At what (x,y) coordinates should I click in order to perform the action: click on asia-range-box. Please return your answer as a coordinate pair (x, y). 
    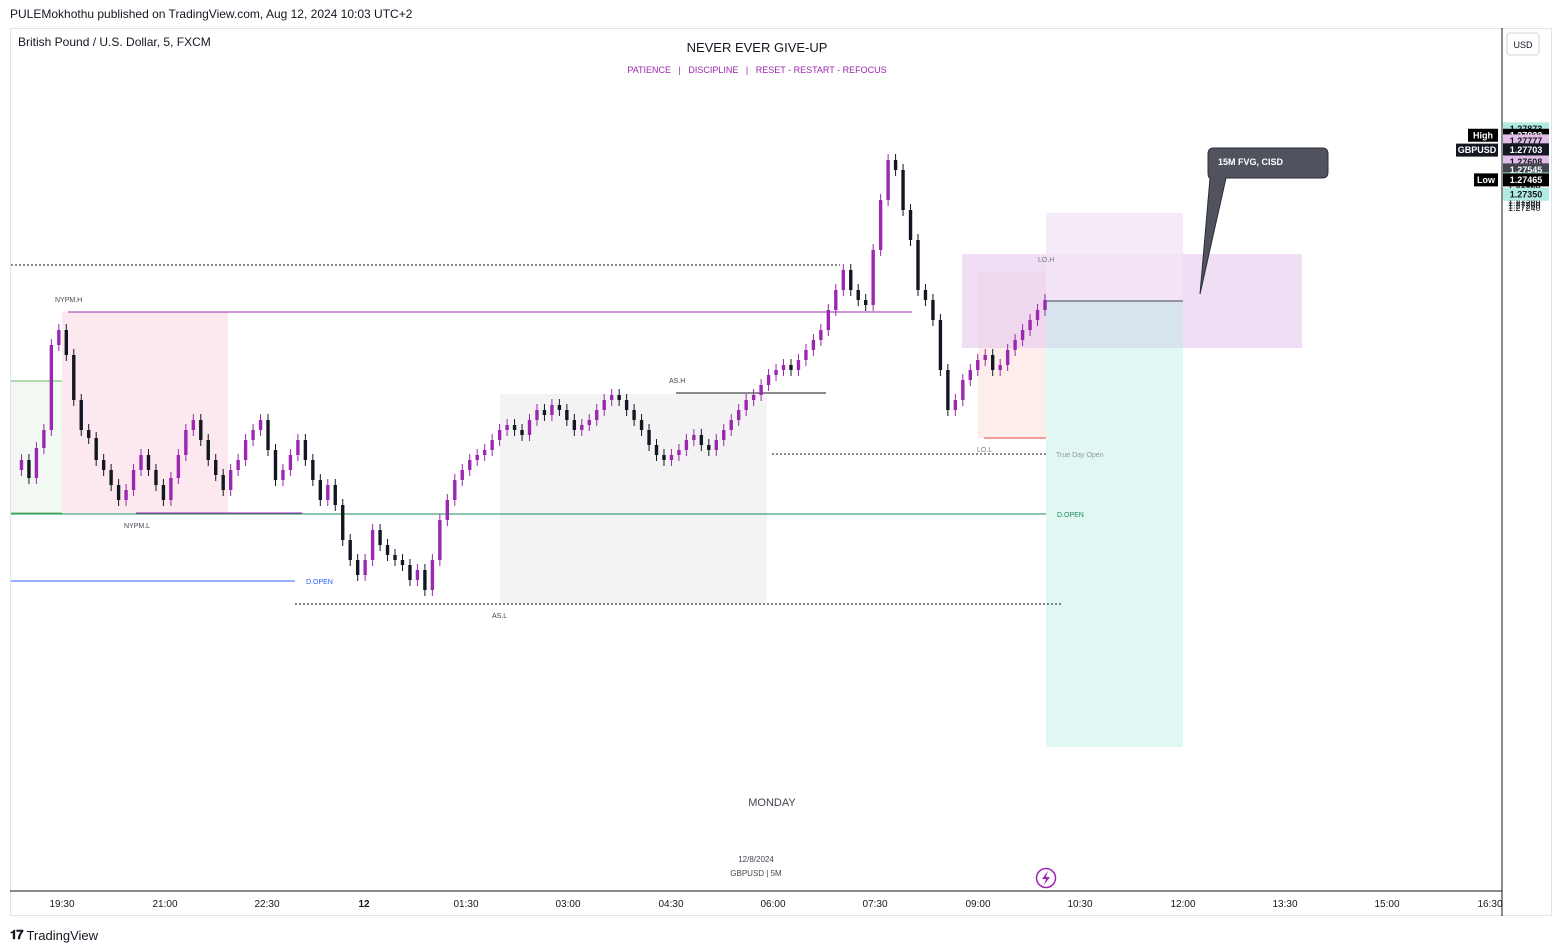
    Looking at the image, I should click on (633, 499).